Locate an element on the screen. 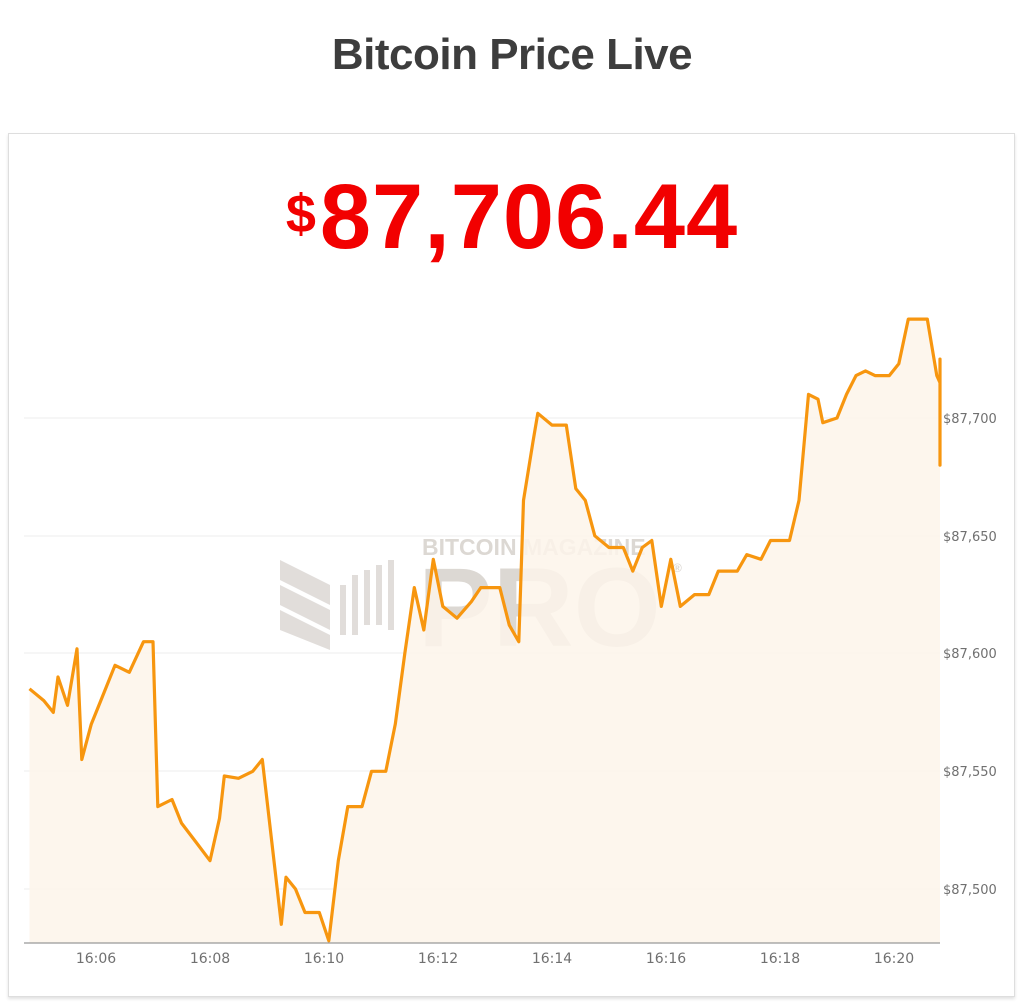  live-price: $87,706.44 is located at coordinates (512, 217).